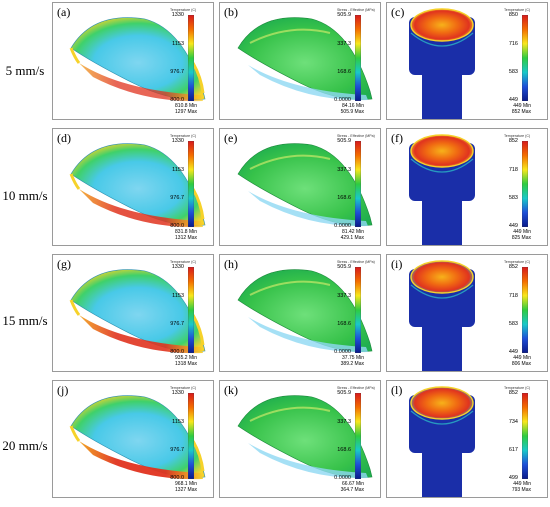  Describe the element at coordinates (397, 390) in the screenshot. I see `panel-tag: (l)` at that location.